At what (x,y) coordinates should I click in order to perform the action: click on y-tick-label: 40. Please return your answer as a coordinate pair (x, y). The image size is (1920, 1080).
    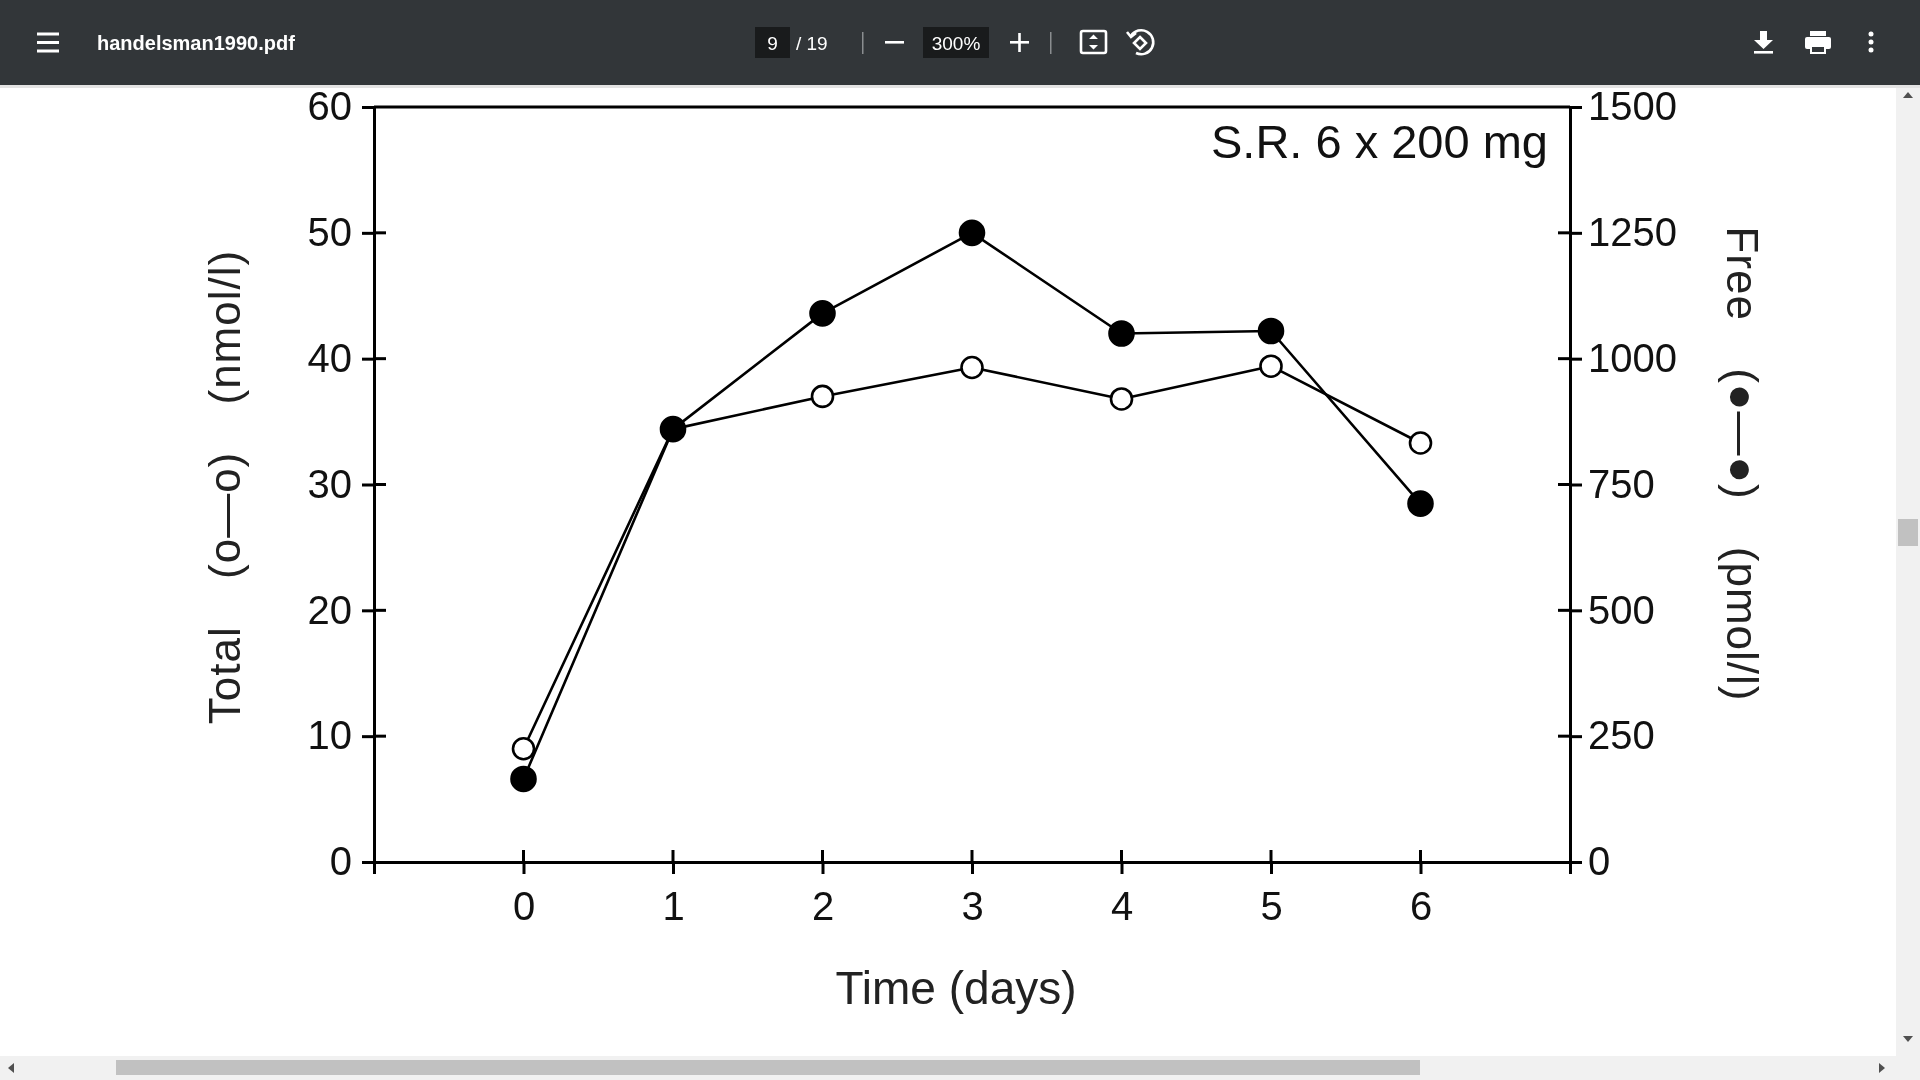
    Looking at the image, I should click on (329, 357).